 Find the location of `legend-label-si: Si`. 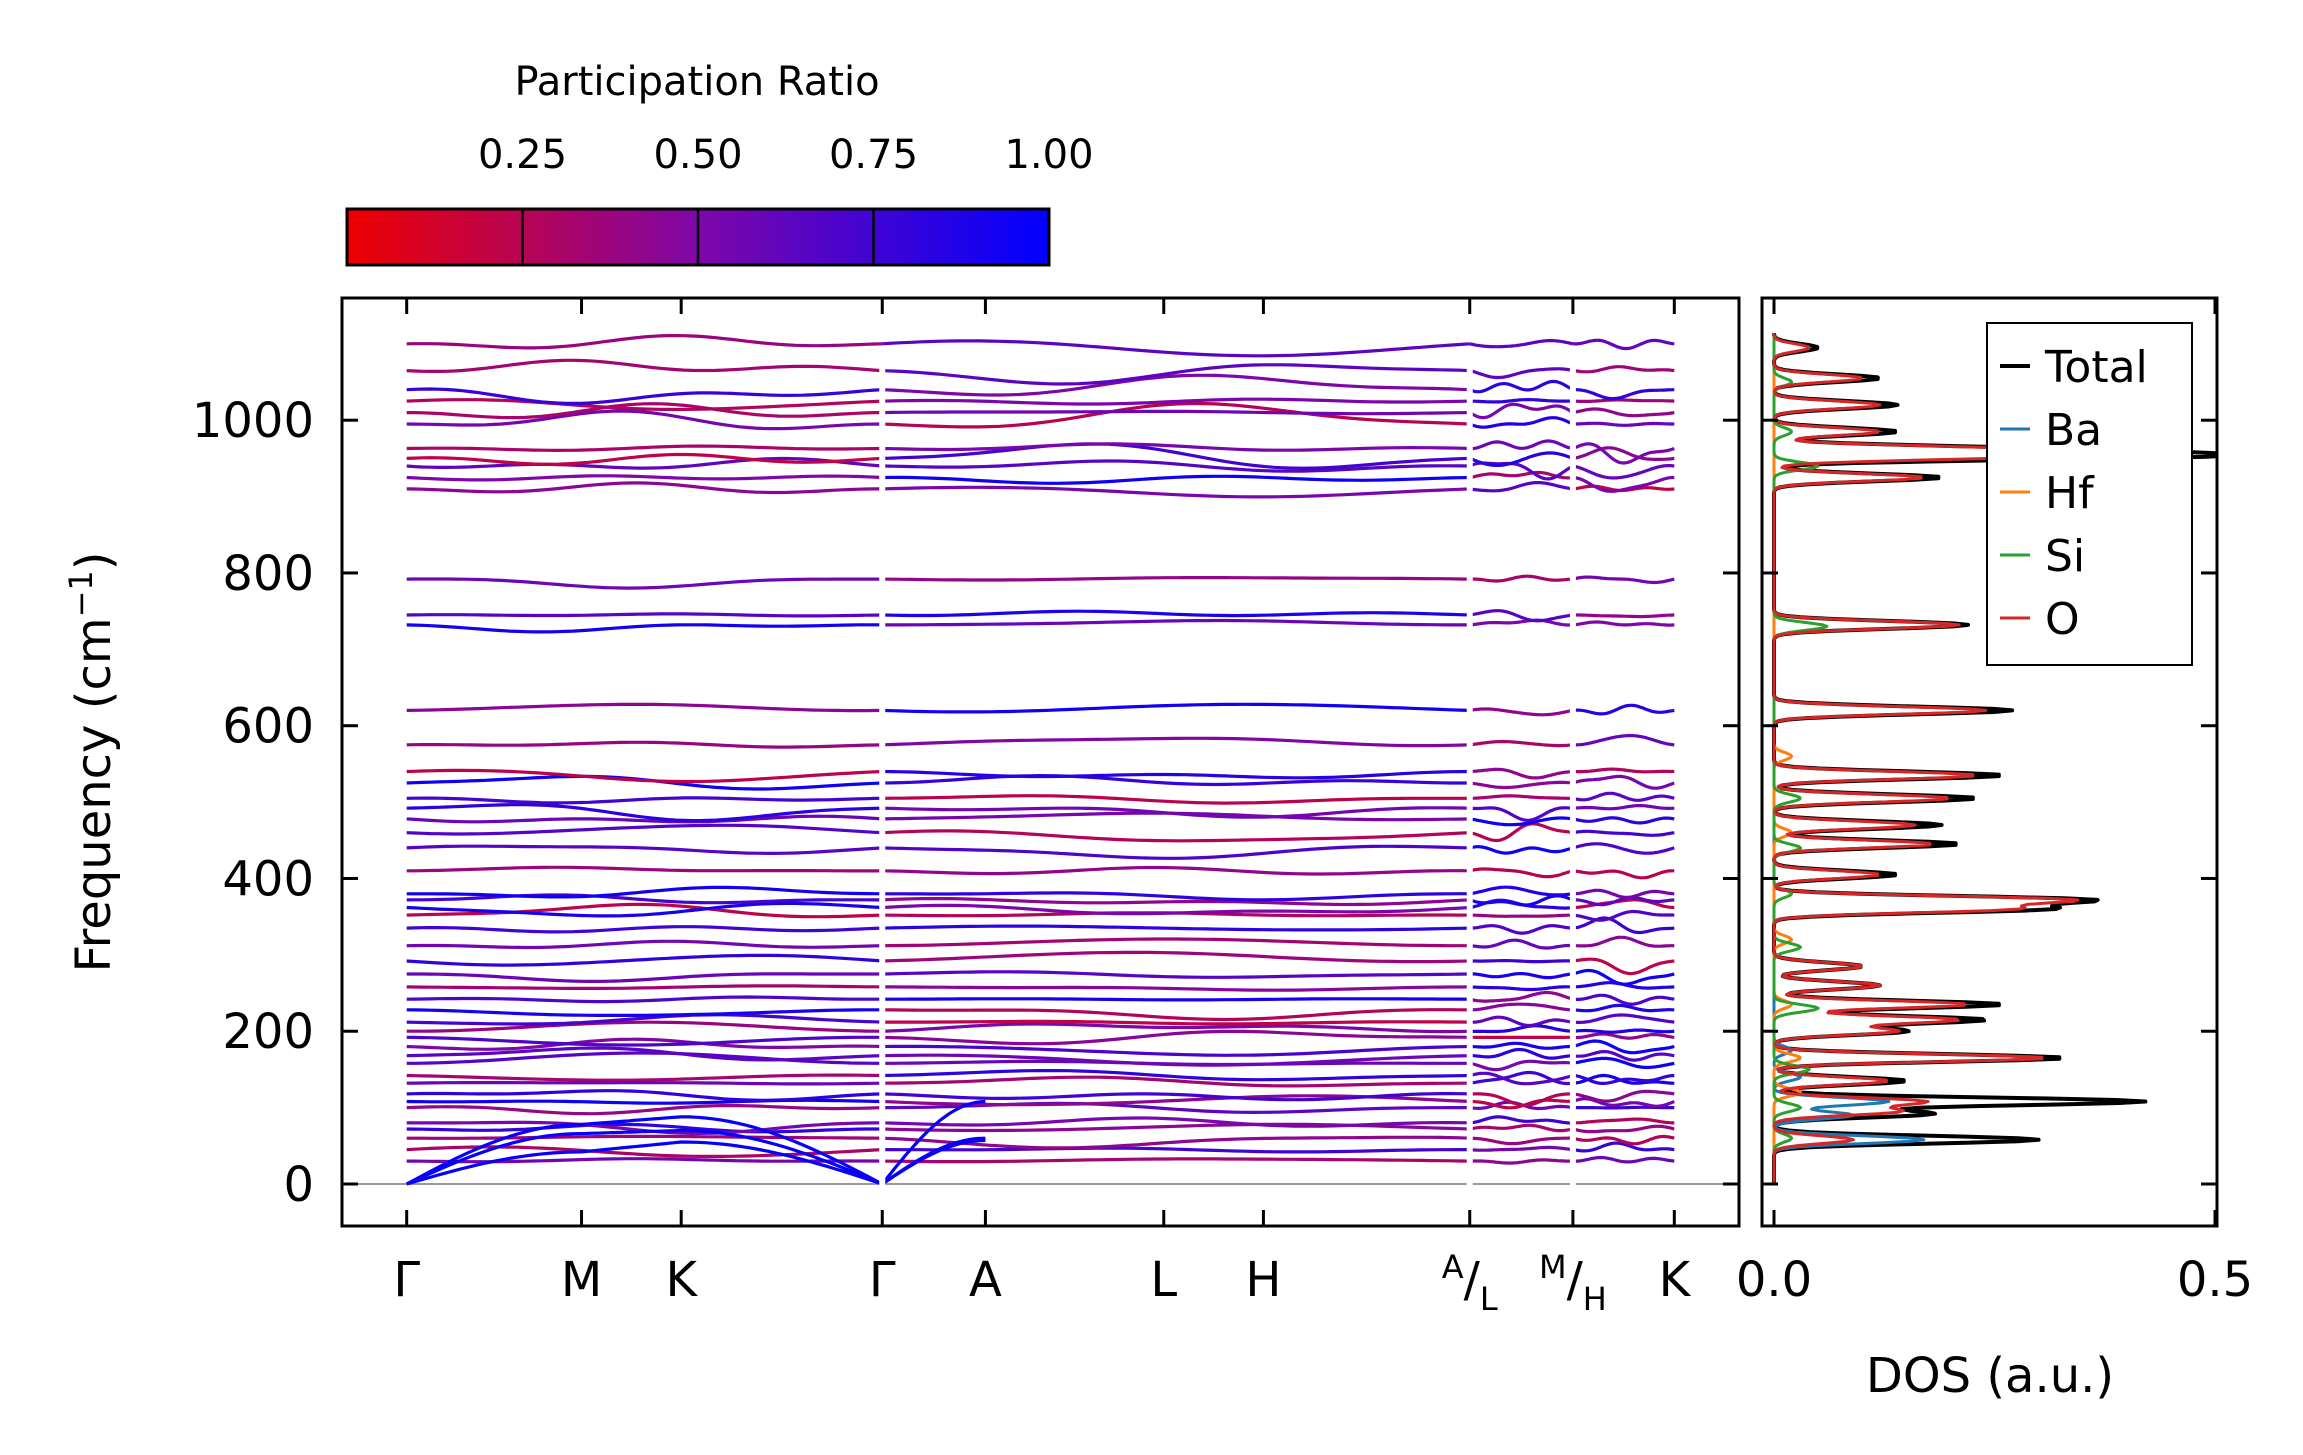

legend-label-si: Si is located at coordinates (2065, 556).